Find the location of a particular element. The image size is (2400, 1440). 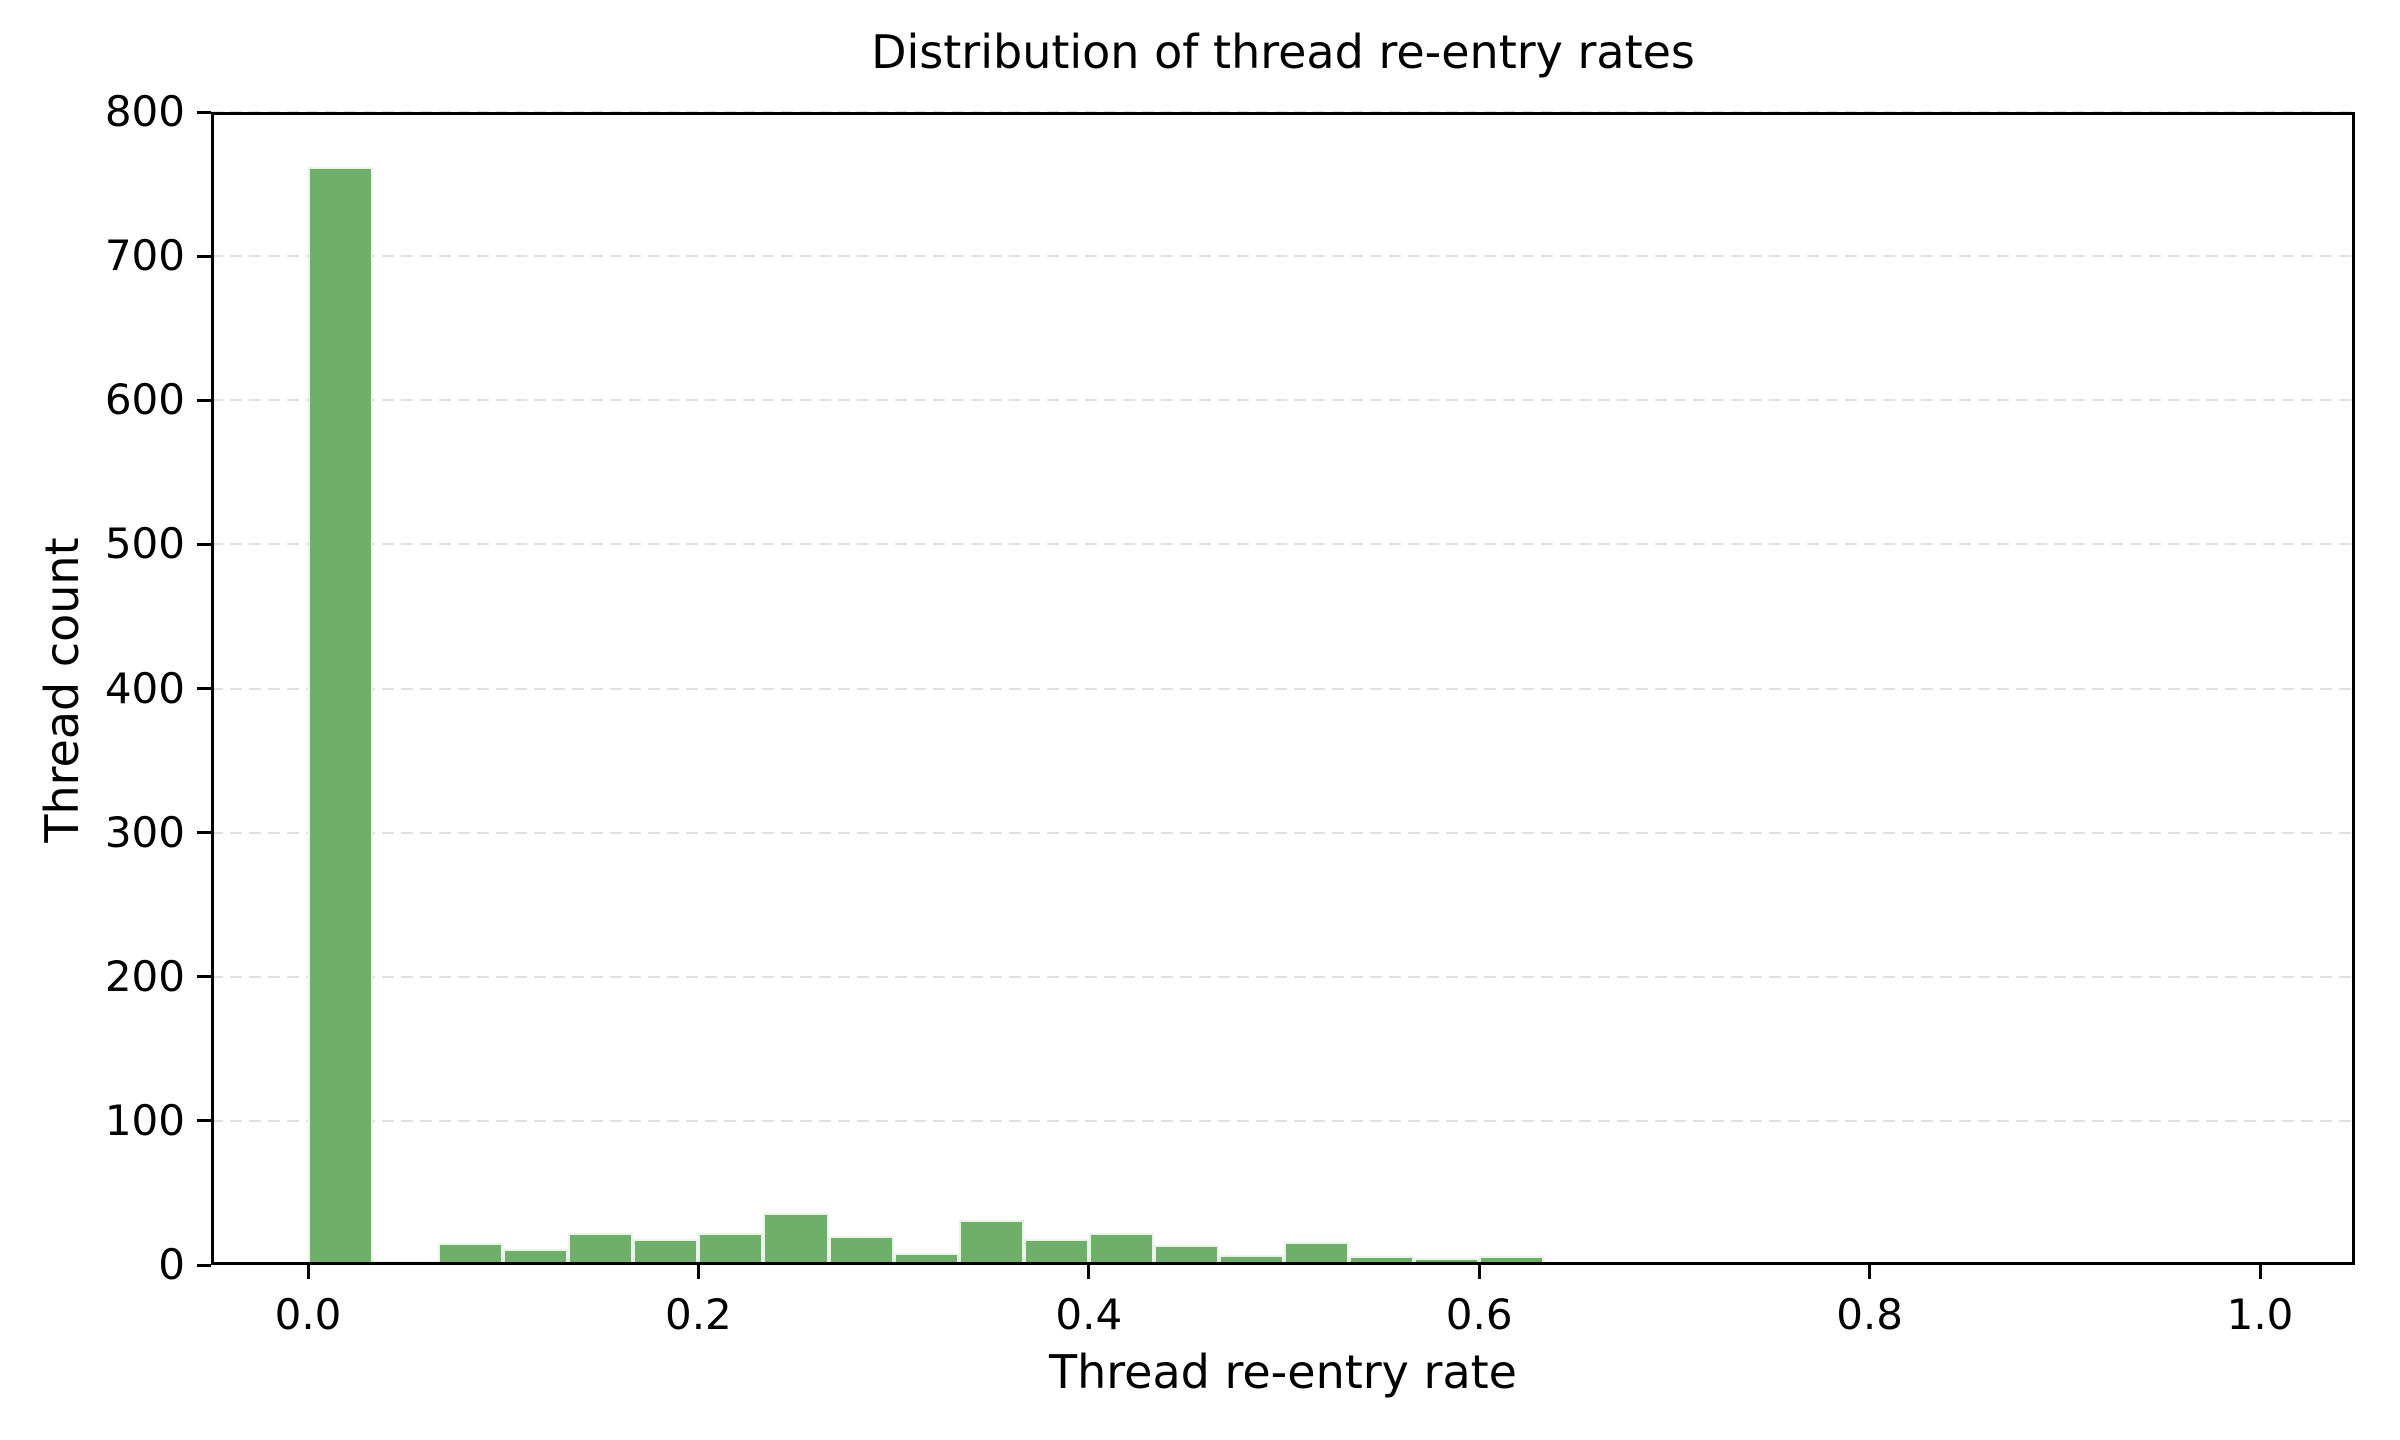

y-tick-label: 800 is located at coordinates (144, 111).